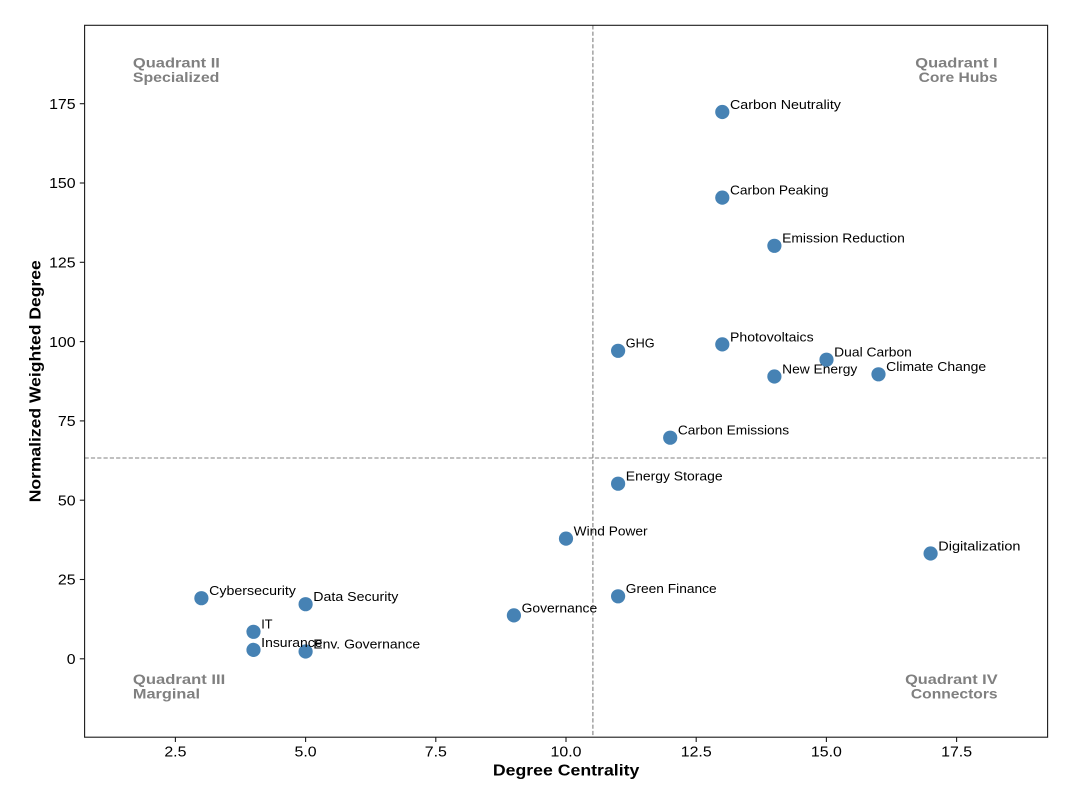  Describe the element at coordinates (956, 62) in the screenshot. I see `svg-text: Quadrant I` at that location.